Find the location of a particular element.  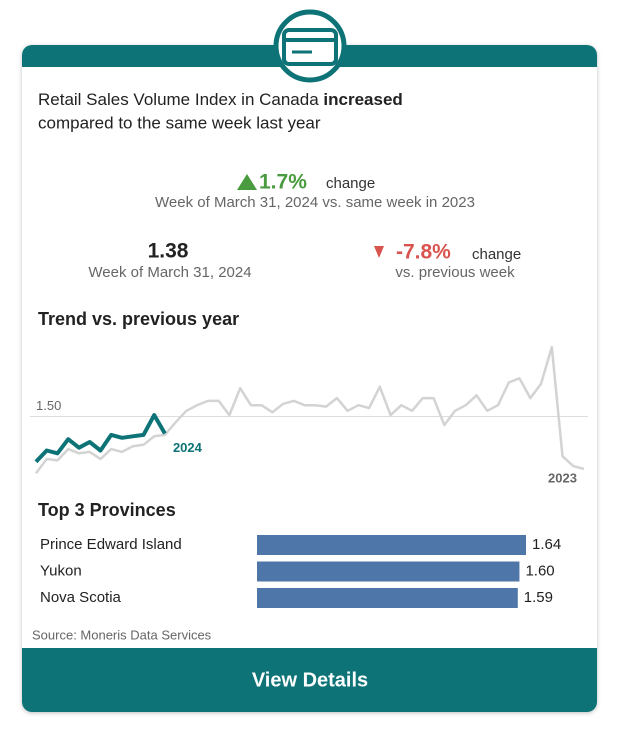

view-details-label: View Details is located at coordinates (310, 680).